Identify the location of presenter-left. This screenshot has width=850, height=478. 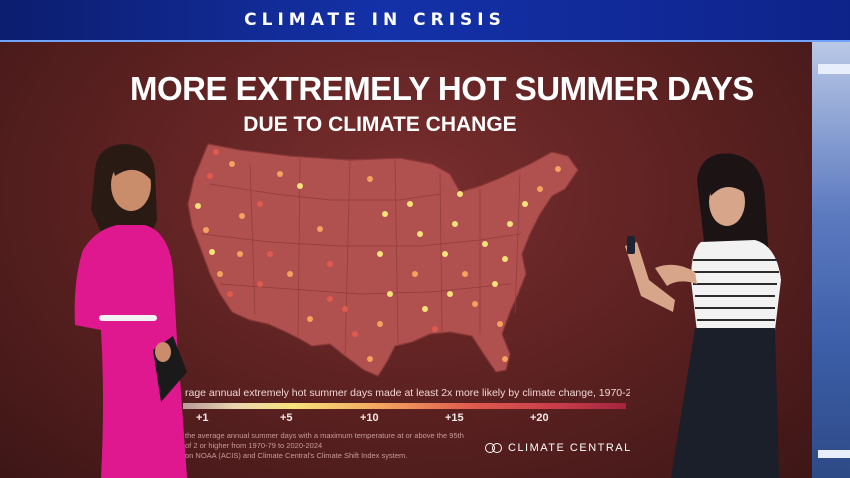
(130, 311).